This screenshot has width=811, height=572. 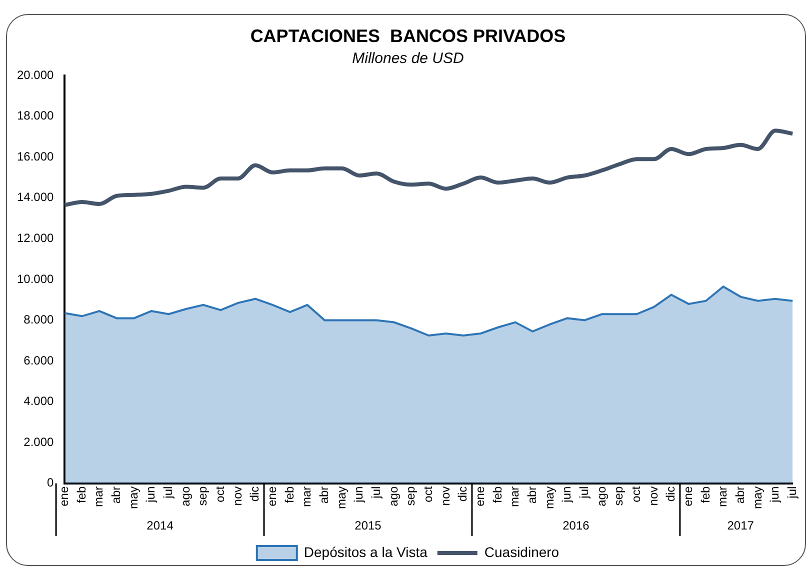 What do you see at coordinates (35, 115) in the screenshot?
I see `y-tick-label: 18.000` at bounding box center [35, 115].